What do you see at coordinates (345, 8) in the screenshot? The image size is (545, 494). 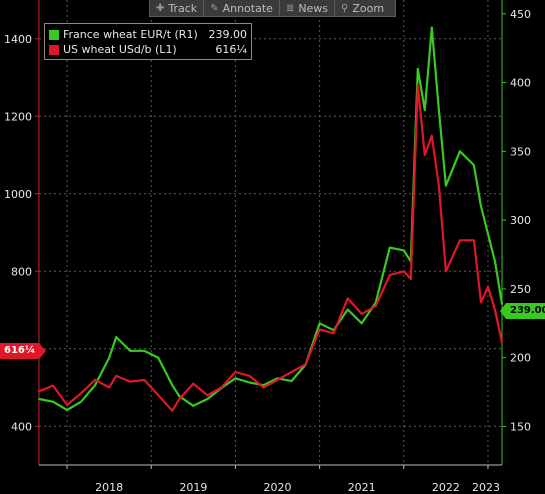 I see `magnifier-icon: ⚲` at bounding box center [345, 8].